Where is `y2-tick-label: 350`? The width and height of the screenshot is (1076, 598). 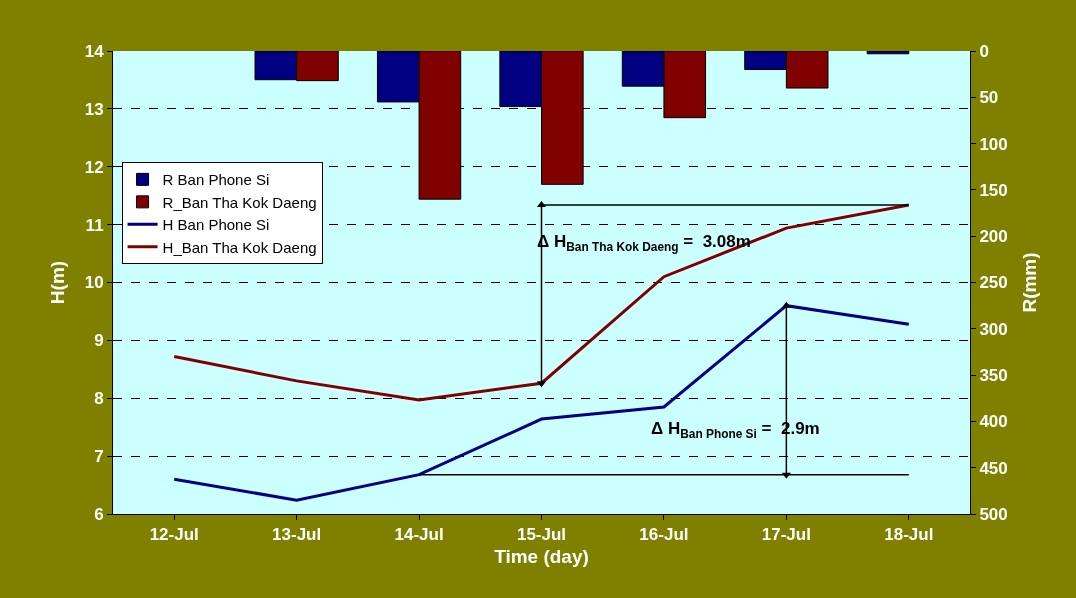 y2-tick-label: 350 is located at coordinates (993, 376).